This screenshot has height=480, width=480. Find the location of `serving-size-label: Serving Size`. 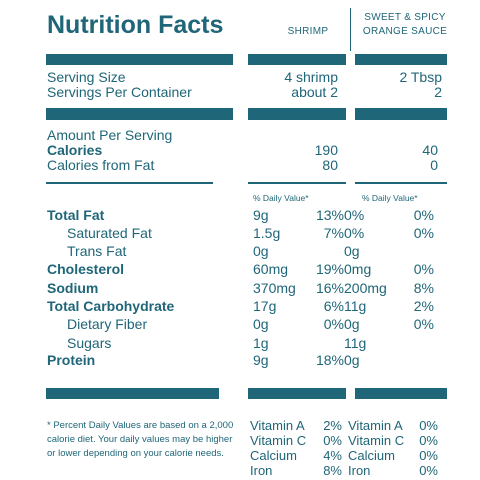

serving-size-label: Serving Size is located at coordinates (86, 77).